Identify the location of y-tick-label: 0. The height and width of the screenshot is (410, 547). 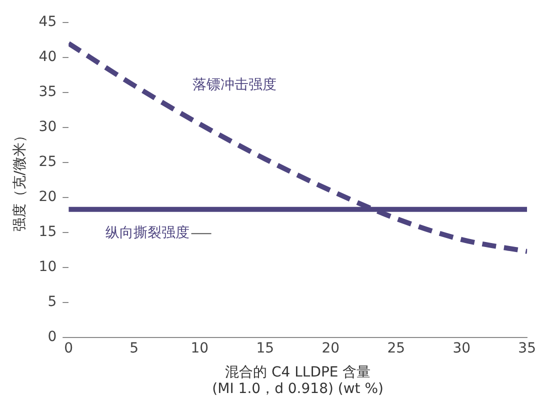
(52, 337).